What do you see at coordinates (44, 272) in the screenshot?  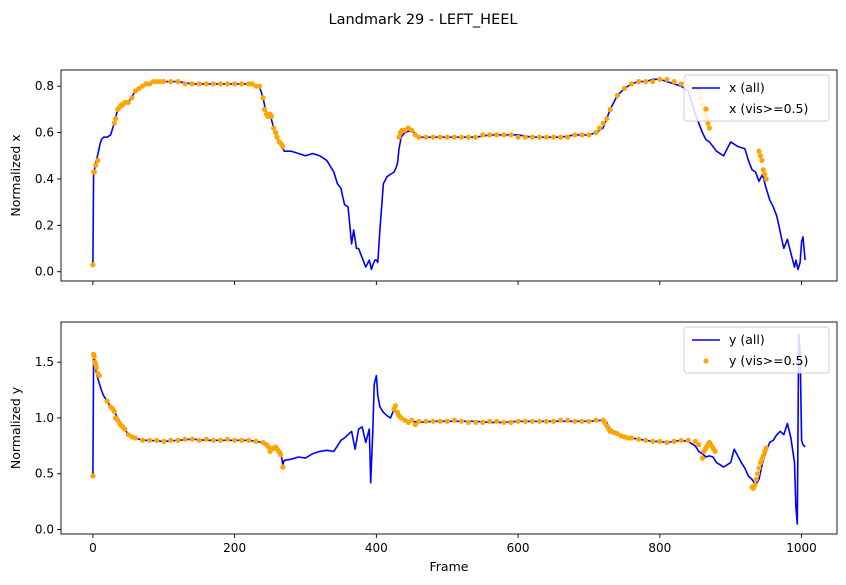 I see `y-tick-label: 0.0` at bounding box center [44, 272].